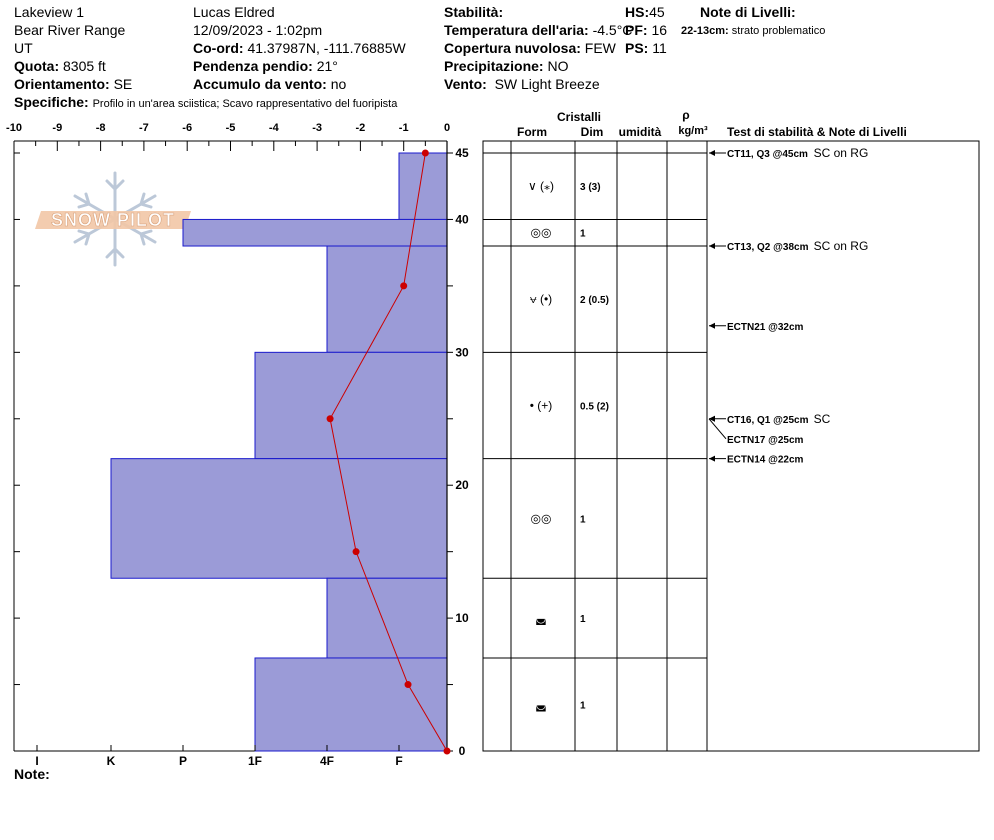 The height and width of the screenshot is (840, 994). What do you see at coordinates (70, 30) in the screenshot?
I see `range-name: Bear River Range` at bounding box center [70, 30].